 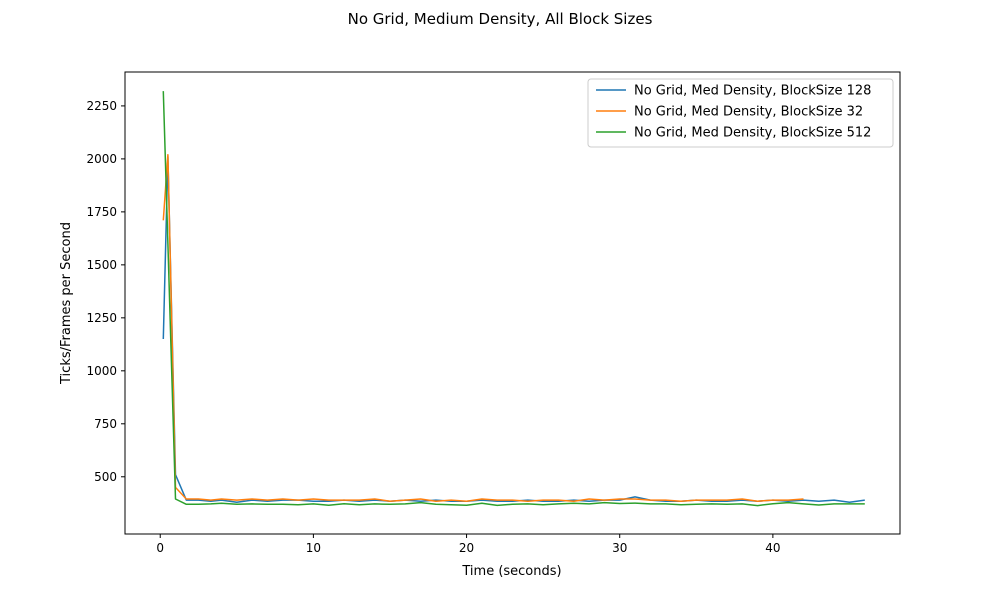 What do you see at coordinates (160, 548) in the screenshot?
I see `x-tick-label: 0` at bounding box center [160, 548].